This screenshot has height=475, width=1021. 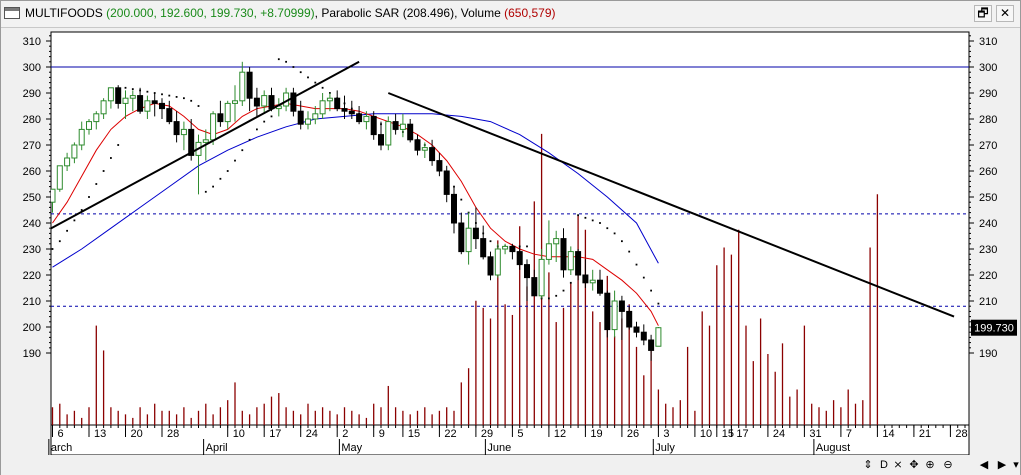 I want to click on restore-button: 🗗, so click(x=983, y=13).